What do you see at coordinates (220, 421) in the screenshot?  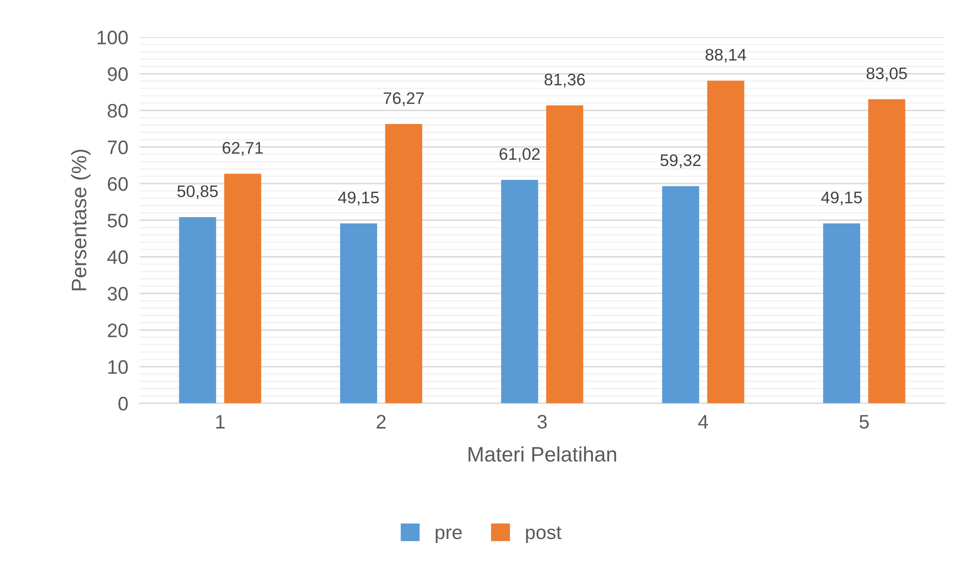 I see `x-tick-label: 1` at bounding box center [220, 421].